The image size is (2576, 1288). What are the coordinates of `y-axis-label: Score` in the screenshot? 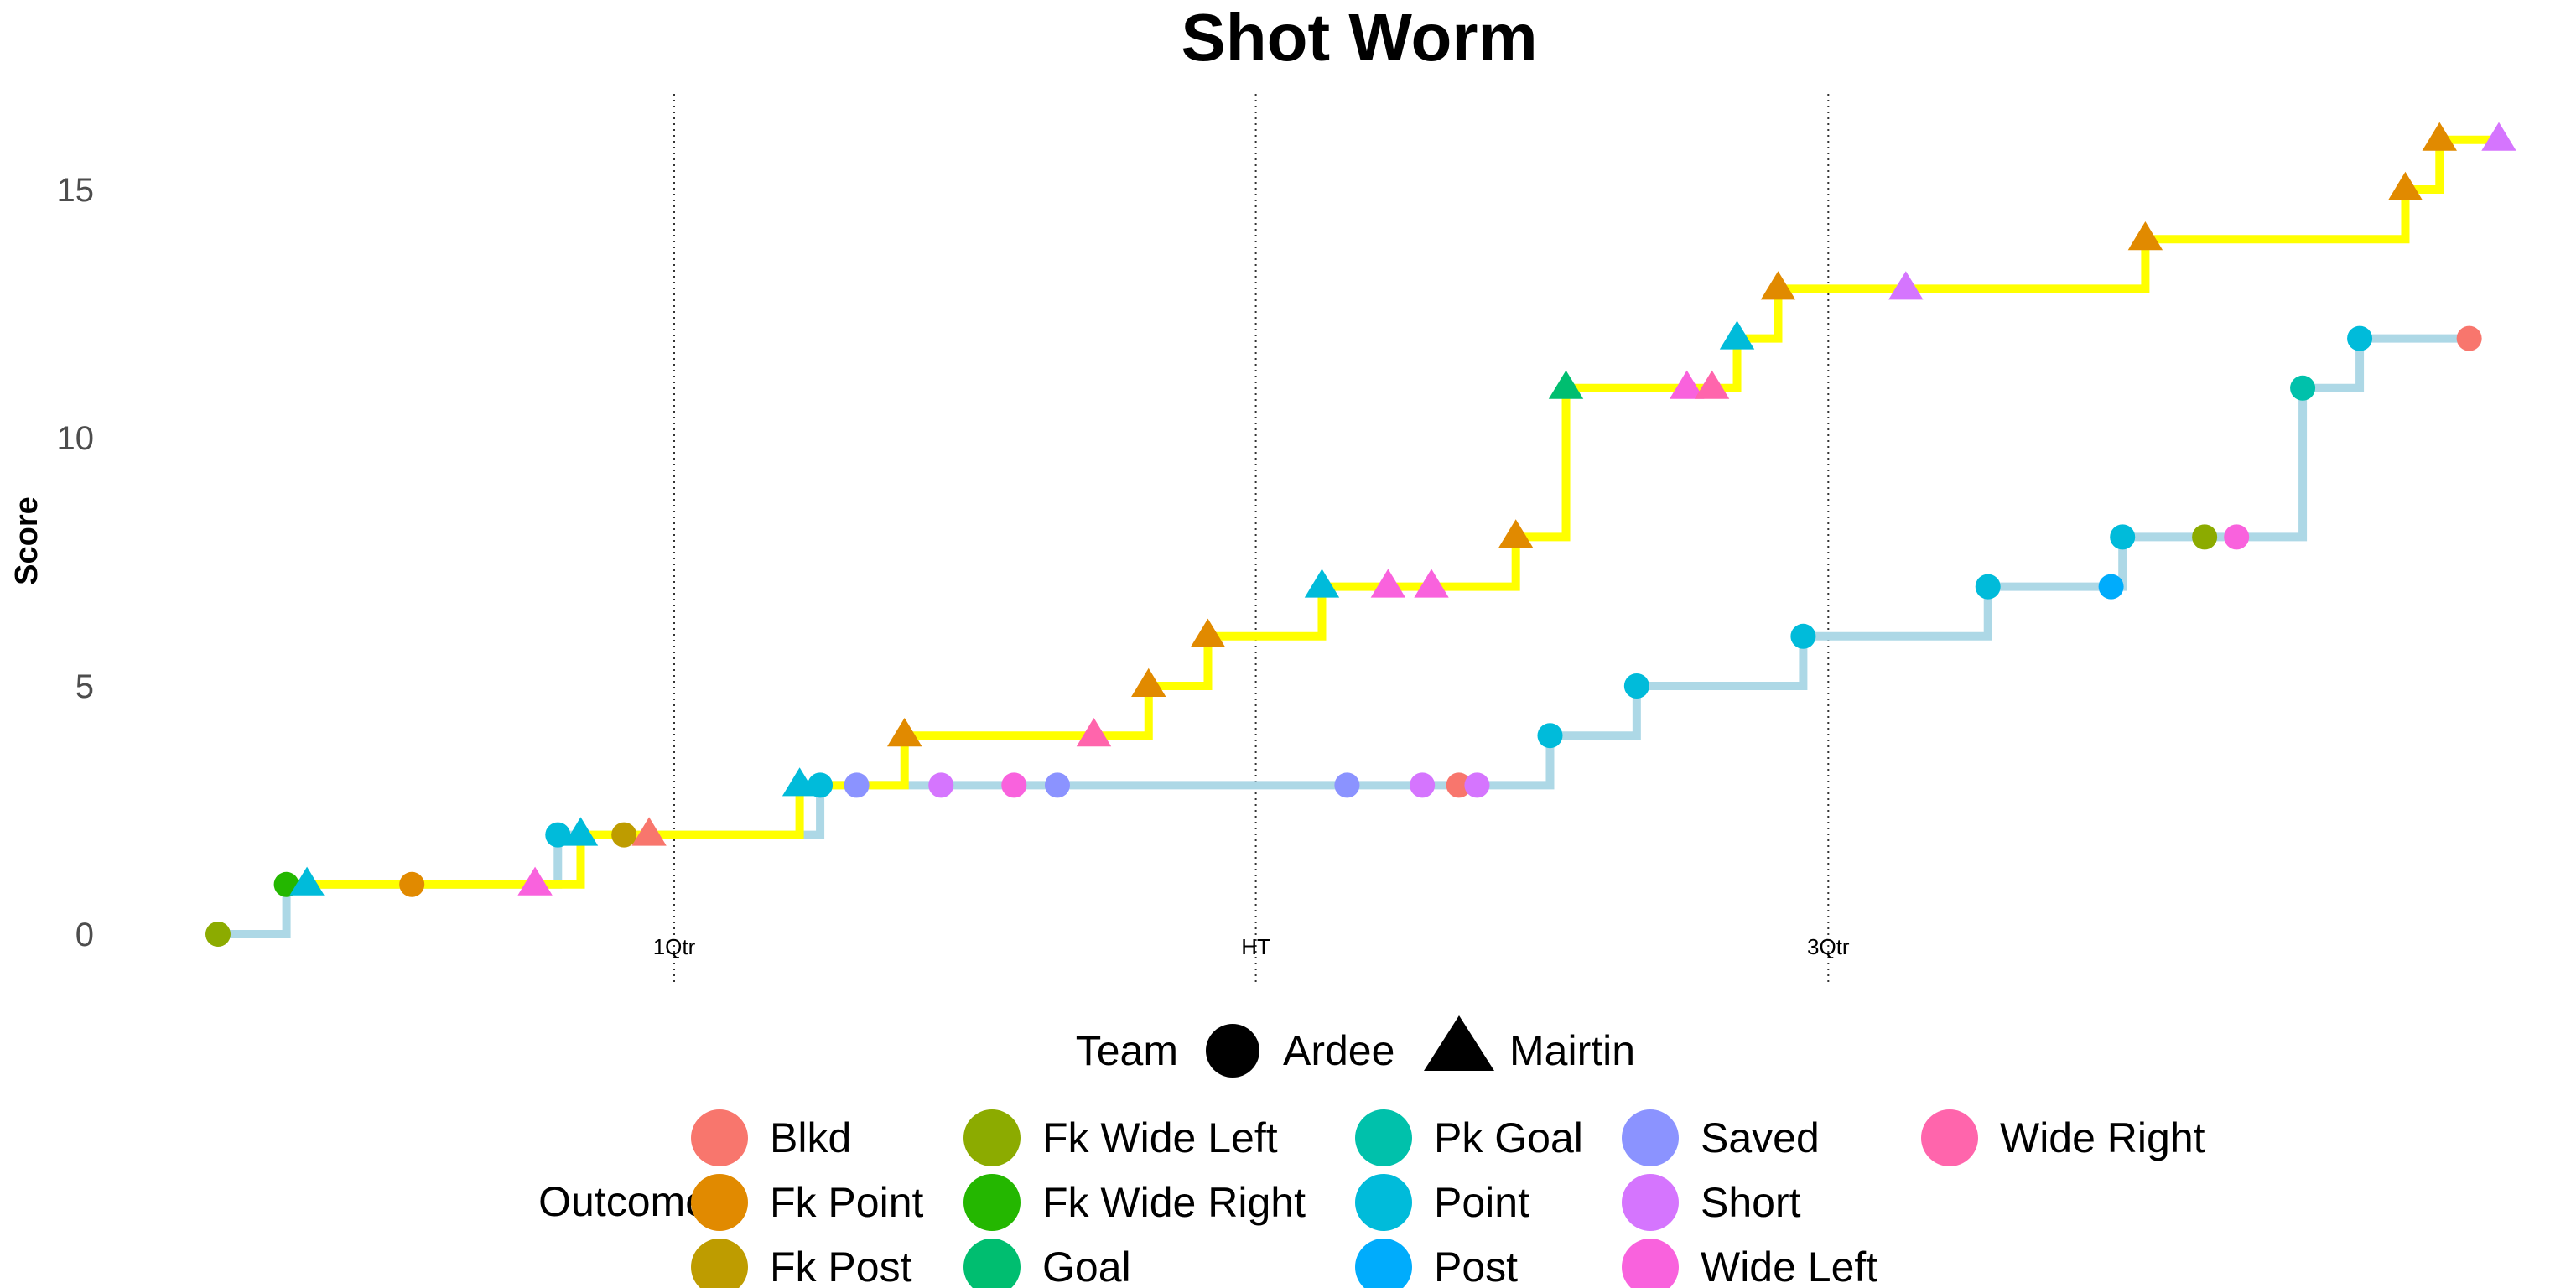 It's located at (26, 540).